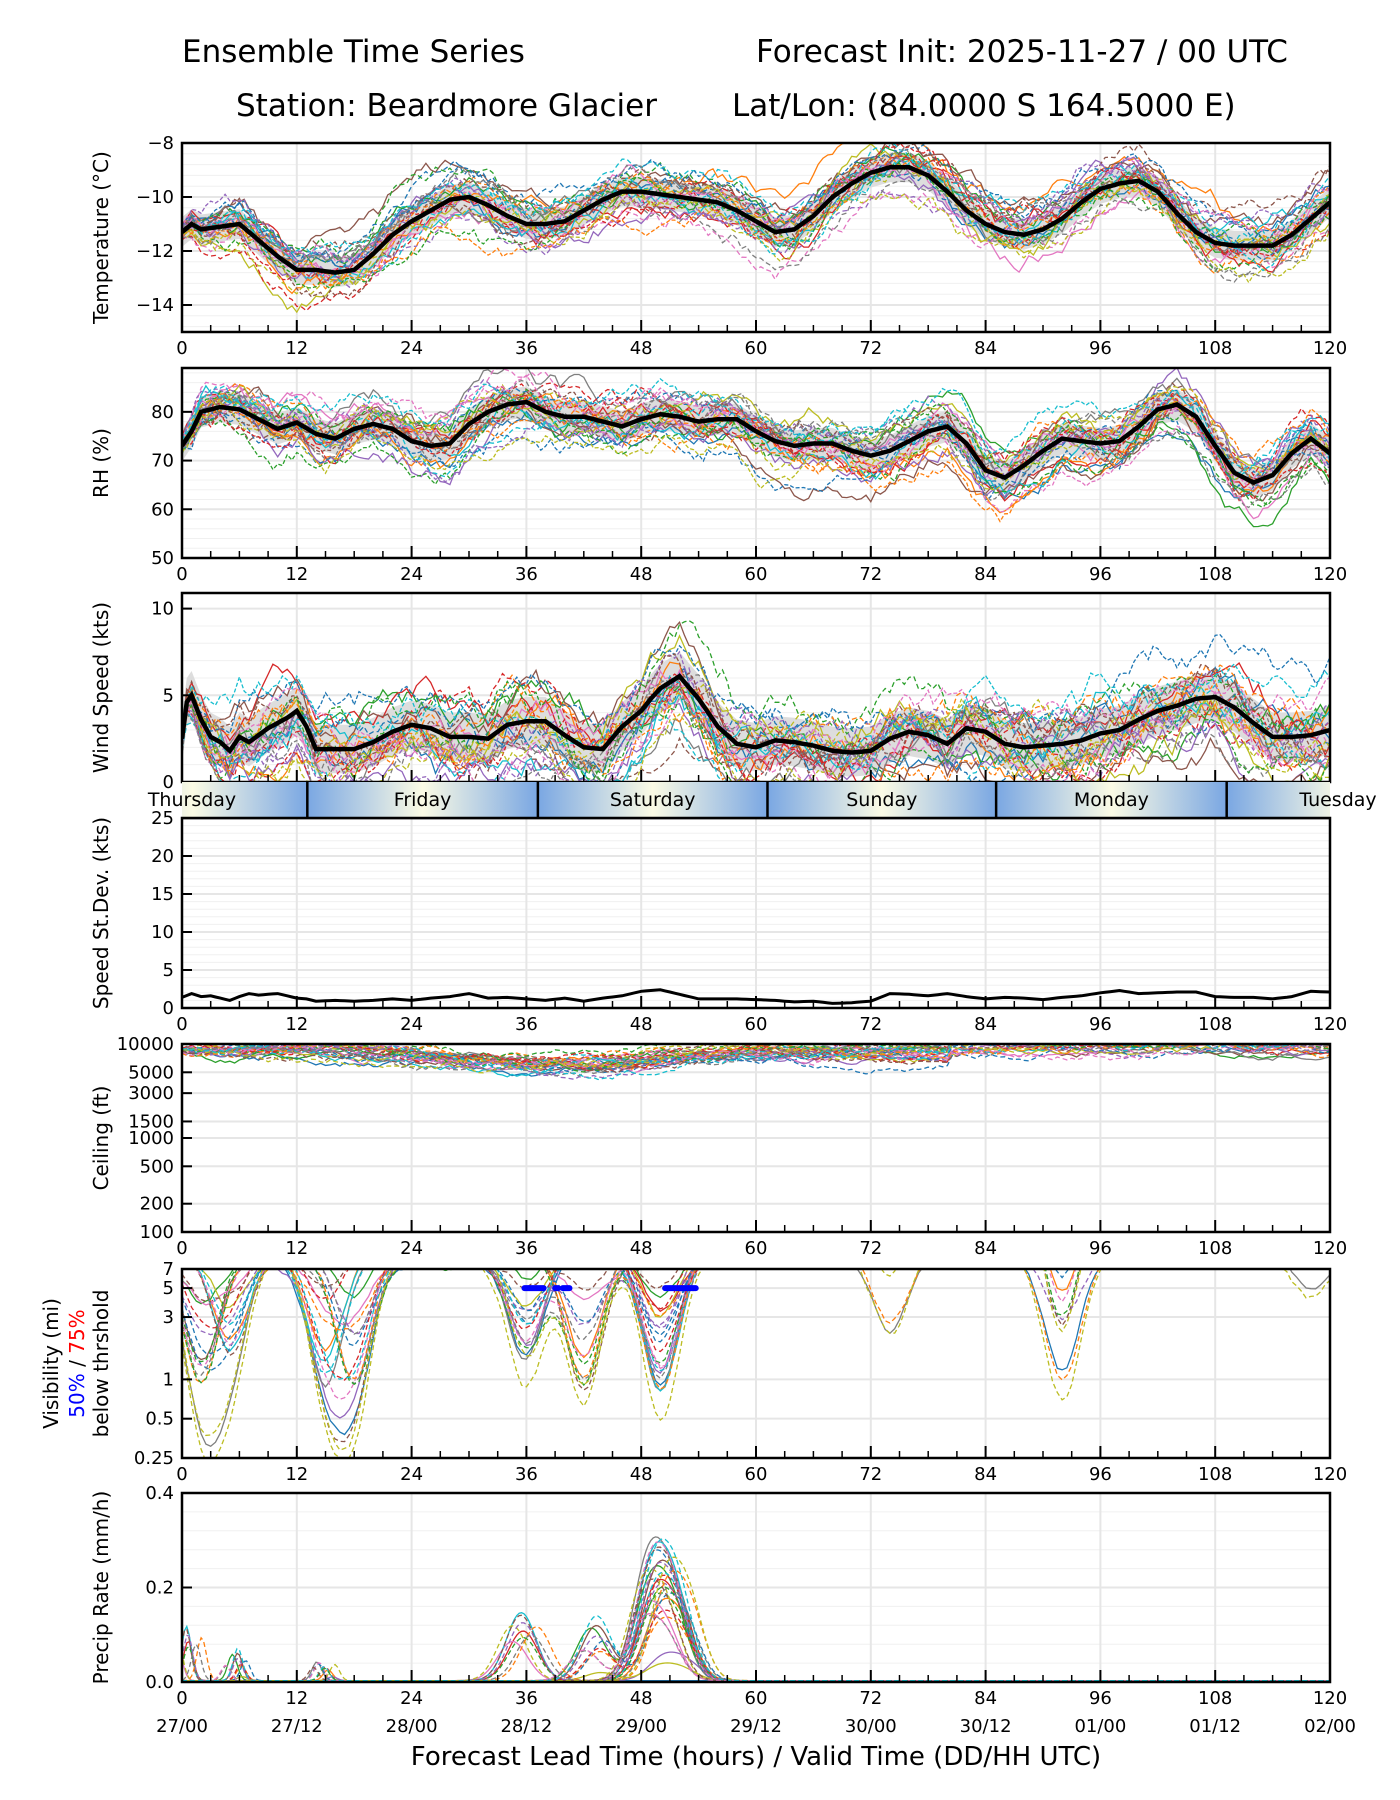 The height and width of the screenshot is (1800, 1400). Describe the element at coordinates (1330, 1726) in the screenshot. I see `valid-time-label: 02/00` at that location.